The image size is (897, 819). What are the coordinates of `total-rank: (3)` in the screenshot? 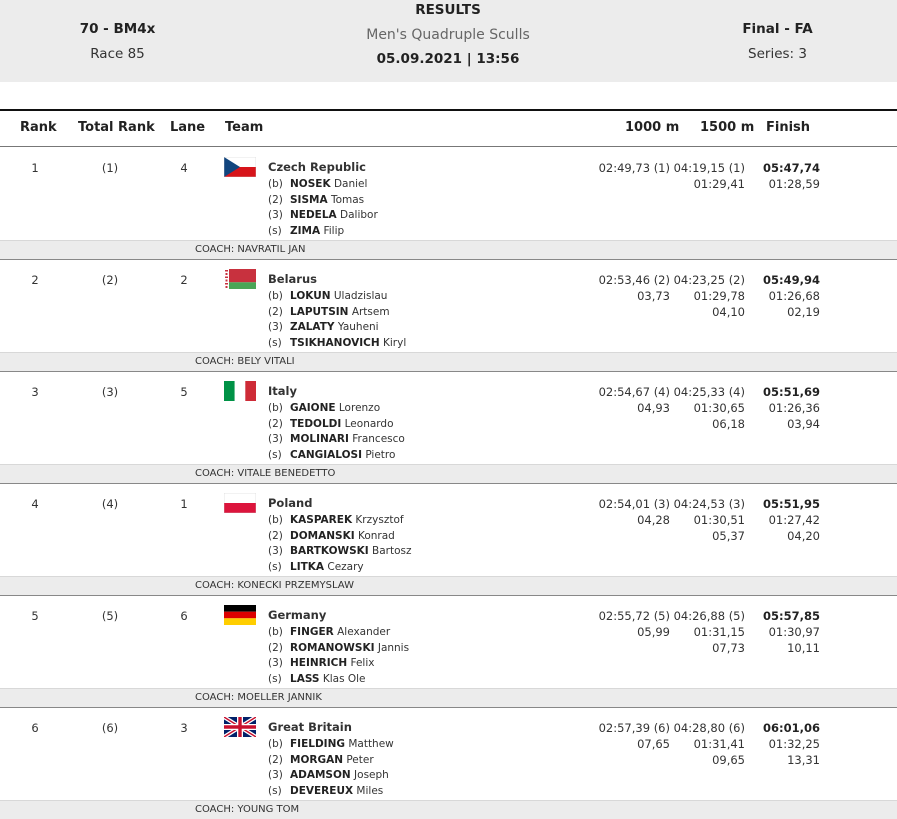 It's located at (110, 392).